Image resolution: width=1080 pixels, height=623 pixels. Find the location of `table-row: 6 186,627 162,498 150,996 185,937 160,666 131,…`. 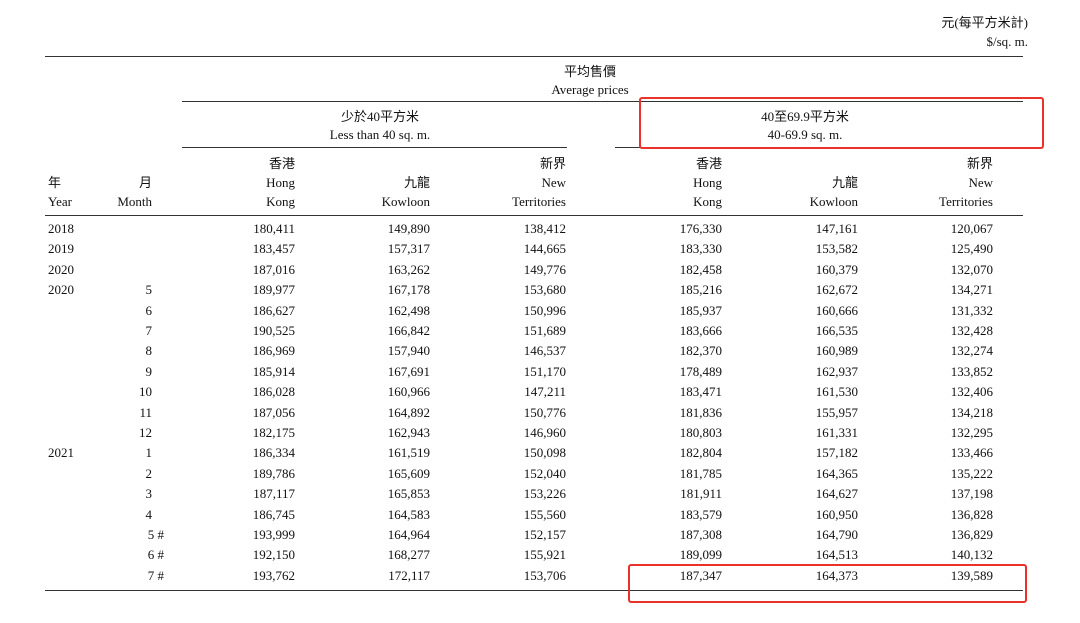

table-row: 6 186,627 162,498 150,996 185,937 160,666 131,… is located at coordinates (540, 311).